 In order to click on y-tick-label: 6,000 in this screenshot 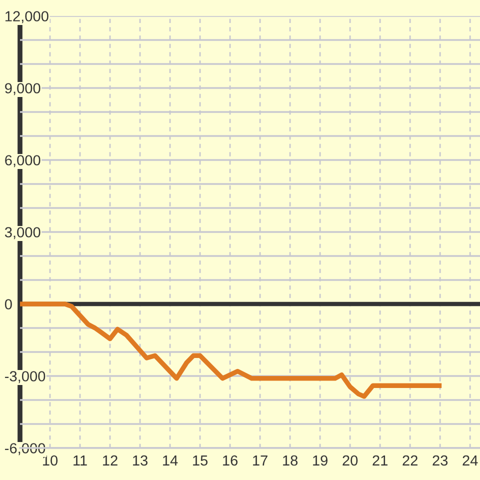, I will do `click(22, 161)`.